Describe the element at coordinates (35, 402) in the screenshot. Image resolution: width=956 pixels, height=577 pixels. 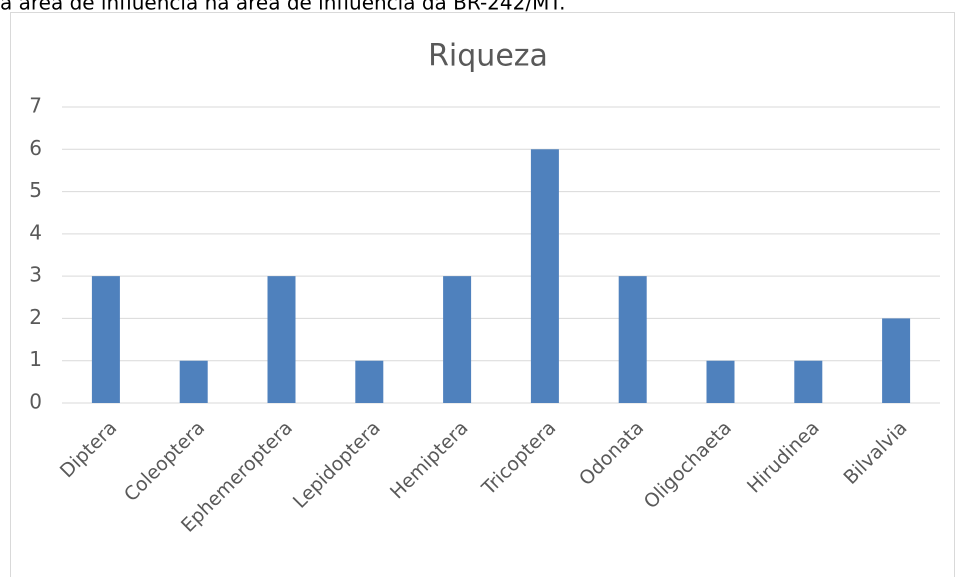
I see `y-tick-label: 0` at that location.